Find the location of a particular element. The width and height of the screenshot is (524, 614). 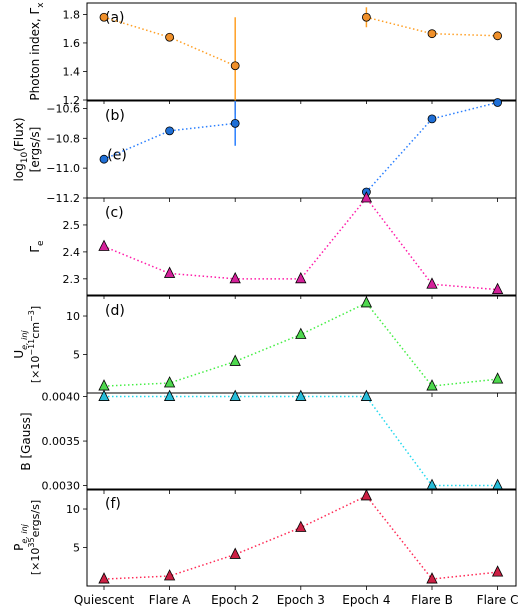

label-segment: 35 is located at coordinates (31, 542).